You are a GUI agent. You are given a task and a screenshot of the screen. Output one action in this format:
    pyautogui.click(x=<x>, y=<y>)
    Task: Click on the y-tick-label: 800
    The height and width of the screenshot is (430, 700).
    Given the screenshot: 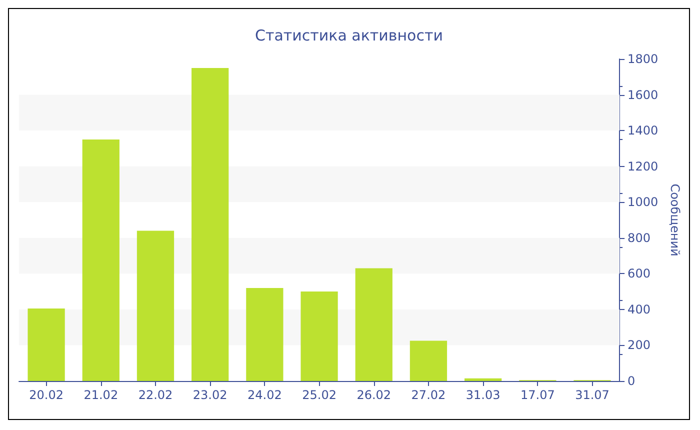 What is the action you would take?
    pyautogui.click(x=639, y=237)
    